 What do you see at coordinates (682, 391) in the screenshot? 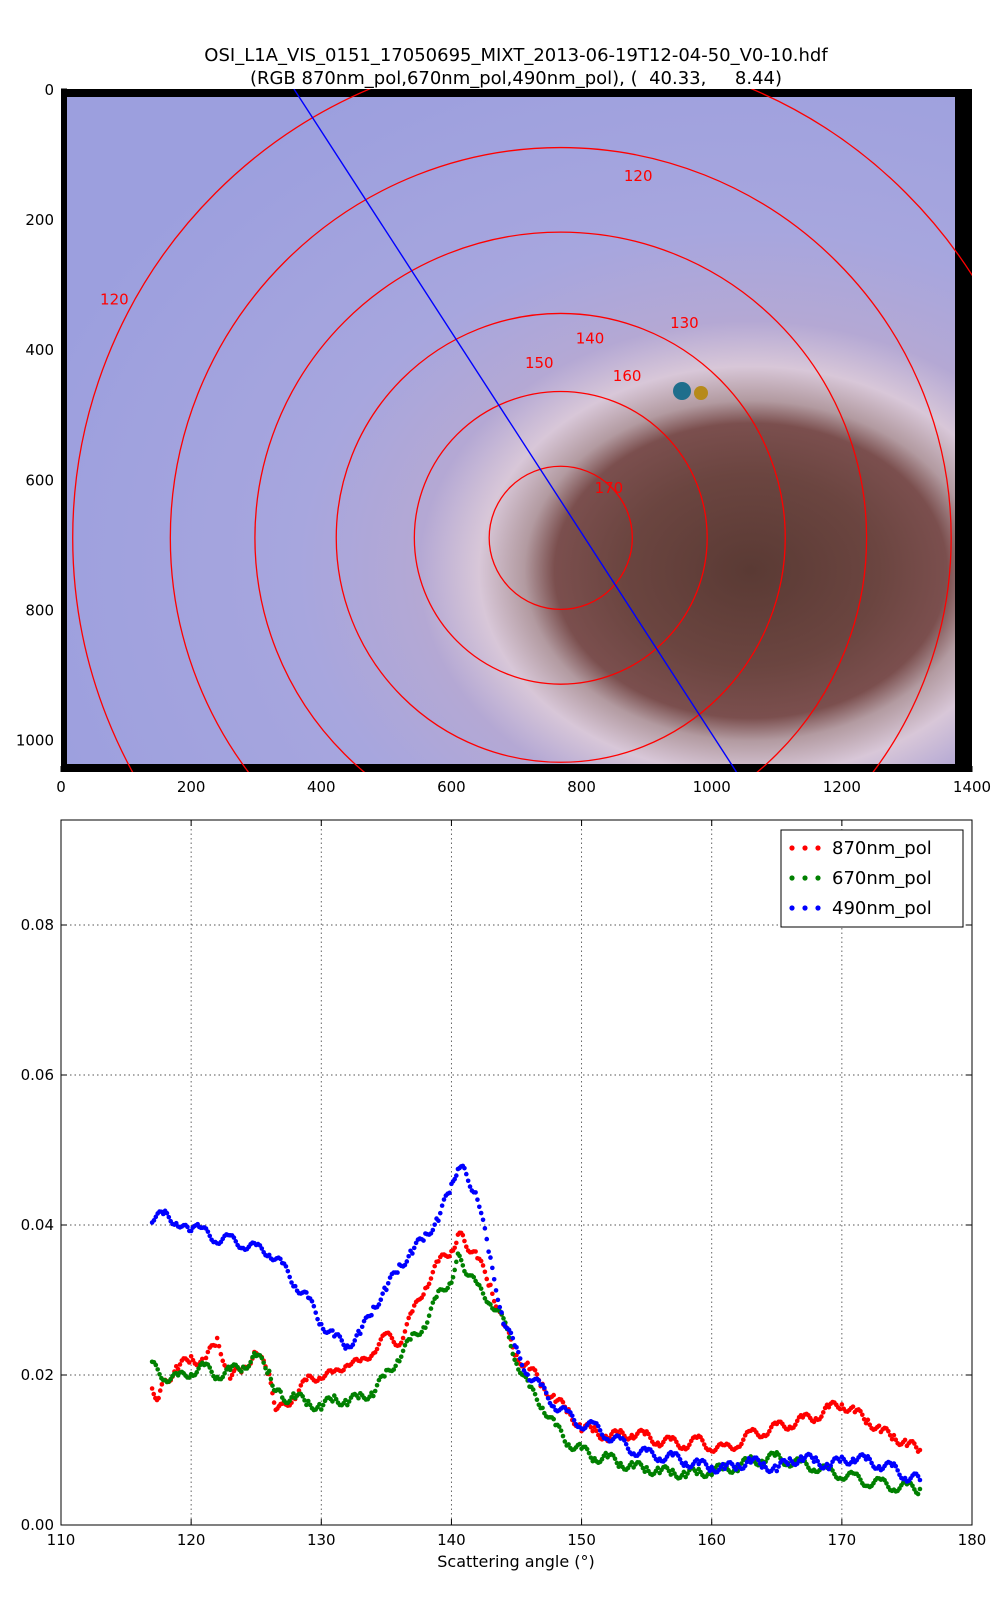
I see `sample-marker` at bounding box center [682, 391].